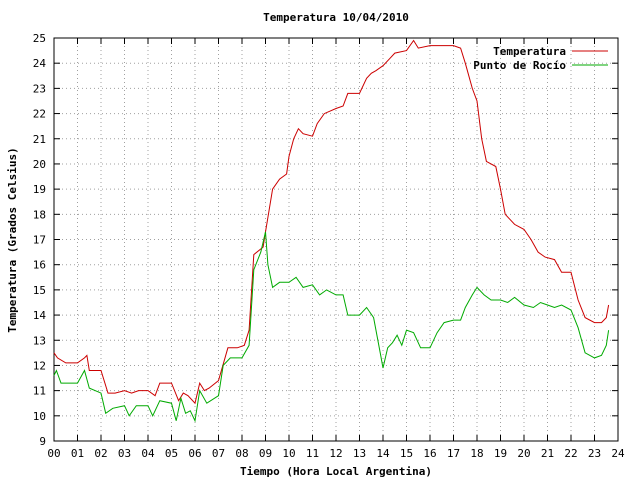 This screenshot has height=480, width=640. Describe the element at coordinates (519, 65) in the screenshot. I see `legend-label-1: Punto de Rocío` at that location.